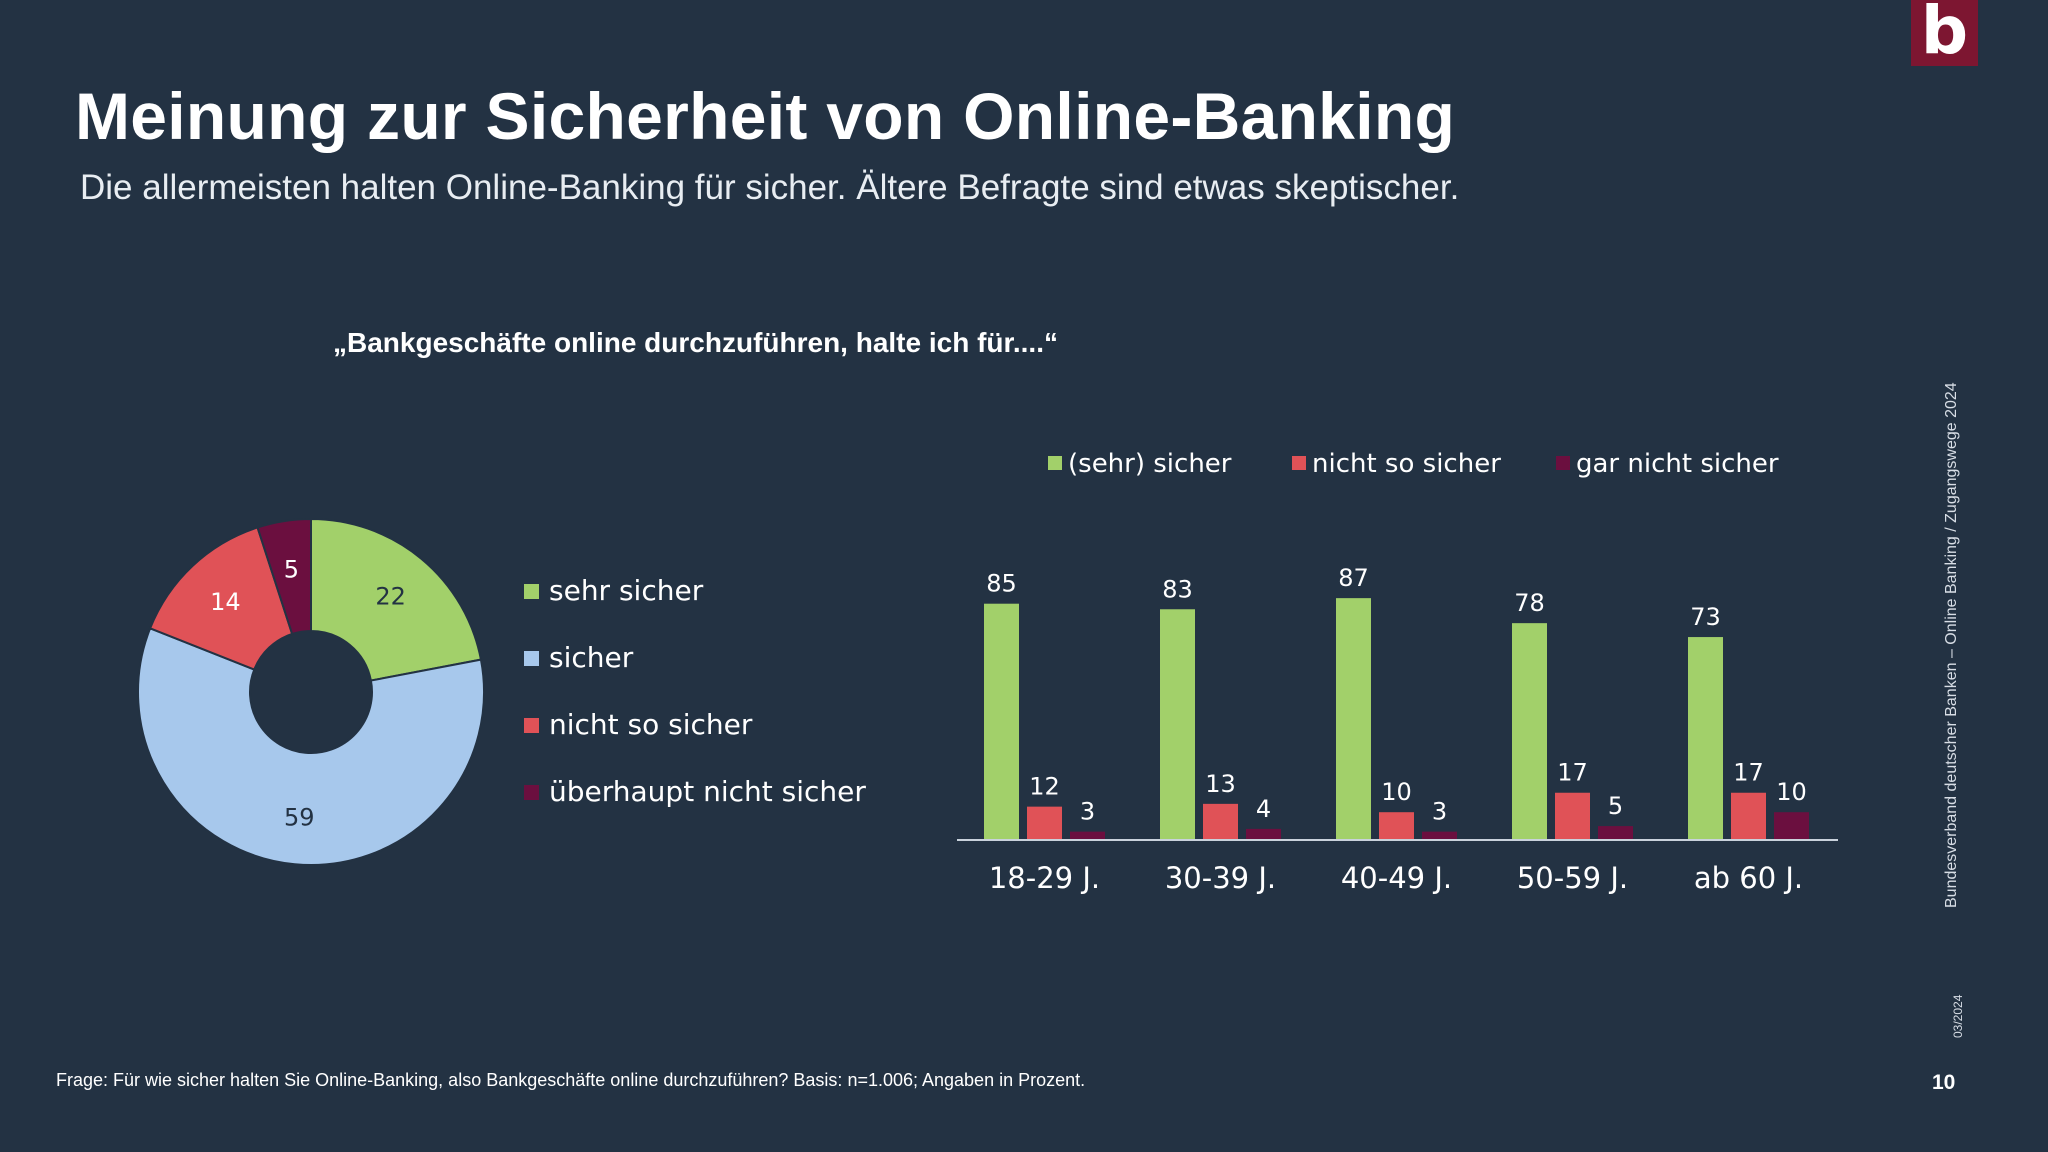 This screenshot has height=1152, width=2048. I want to click on bar-data-label-3-1: 17, so click(1572, 773).